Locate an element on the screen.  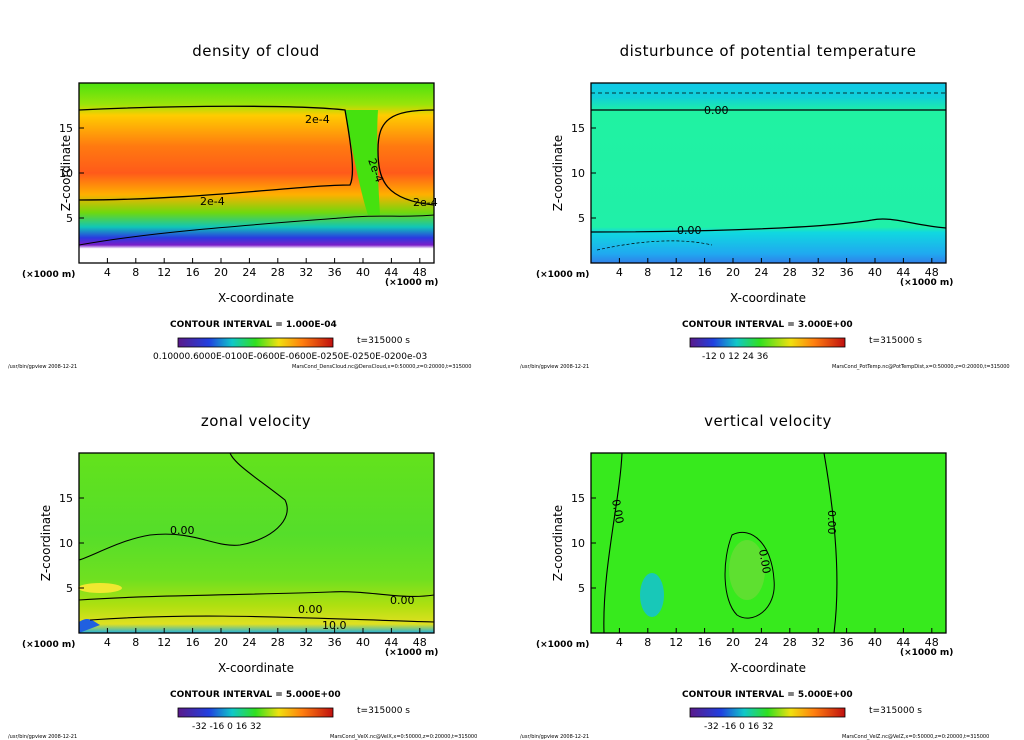
colorbar-labels: -32 -16 0 16 32 is located at coordinates (739, 727).